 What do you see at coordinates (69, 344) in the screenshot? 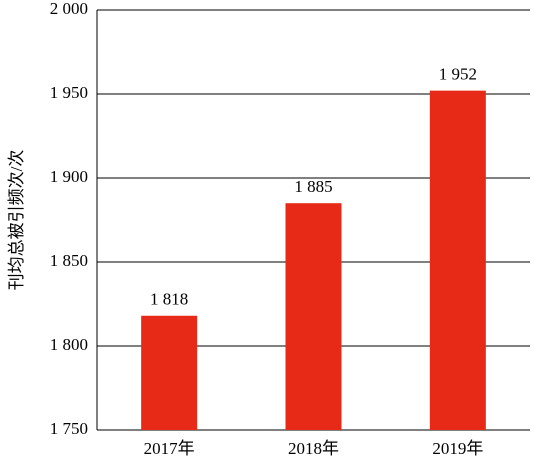
I see `y-tick-label: 1 800` at bounding box center [69, 344].